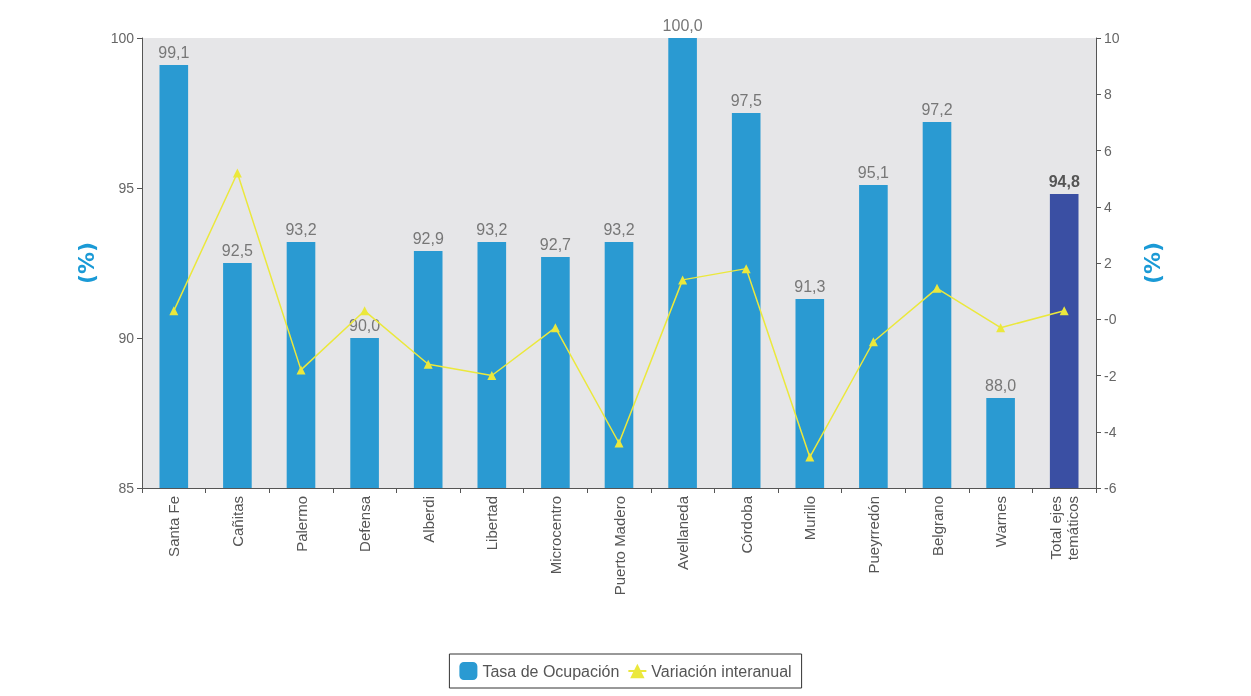  Describe the element at coordinates (746, 524) in the screenshot. I see `x-tick-label: Córdoba` at that location.